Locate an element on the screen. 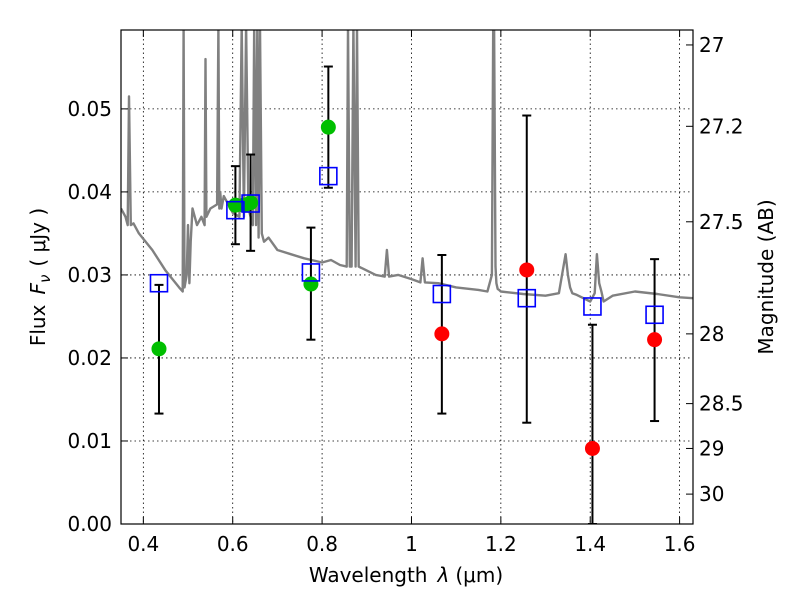 The height and width of the screenshot is (600, 800). right-tick-label: 28 is located at coordinates (711, 334).